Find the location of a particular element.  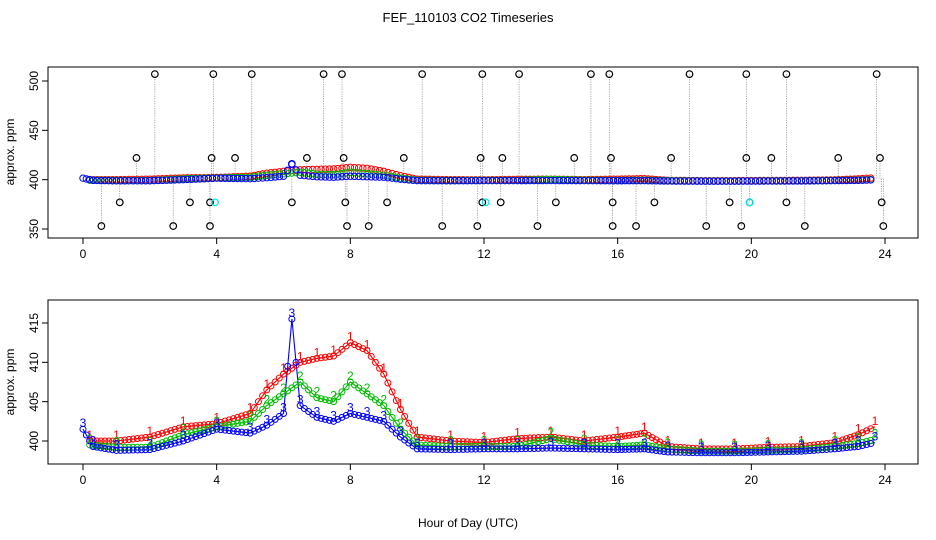

bottom-y-tick-label: 400 is located at coordinates (34, 441).